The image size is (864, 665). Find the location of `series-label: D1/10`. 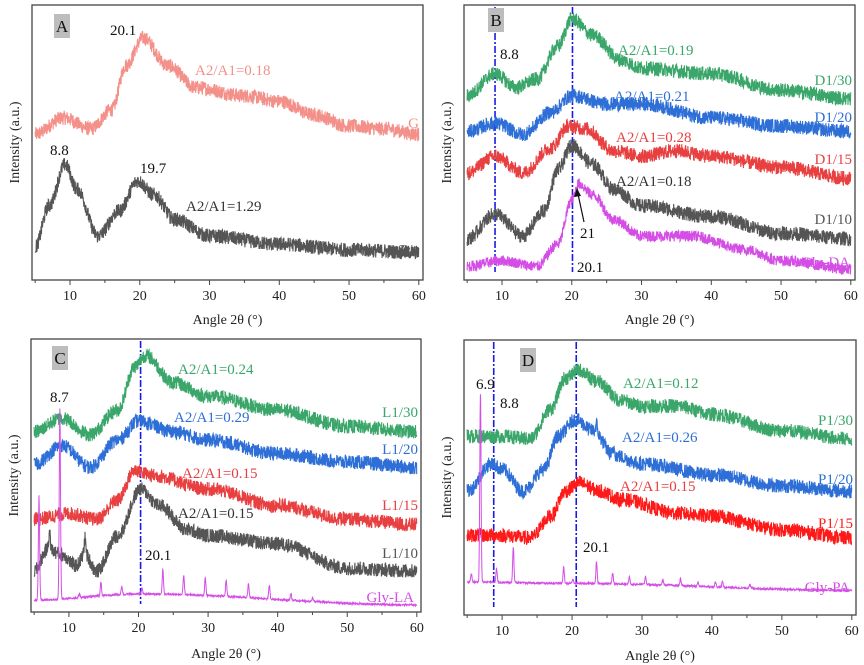

series-label: D1/10 is located at coordinates (834, 220).